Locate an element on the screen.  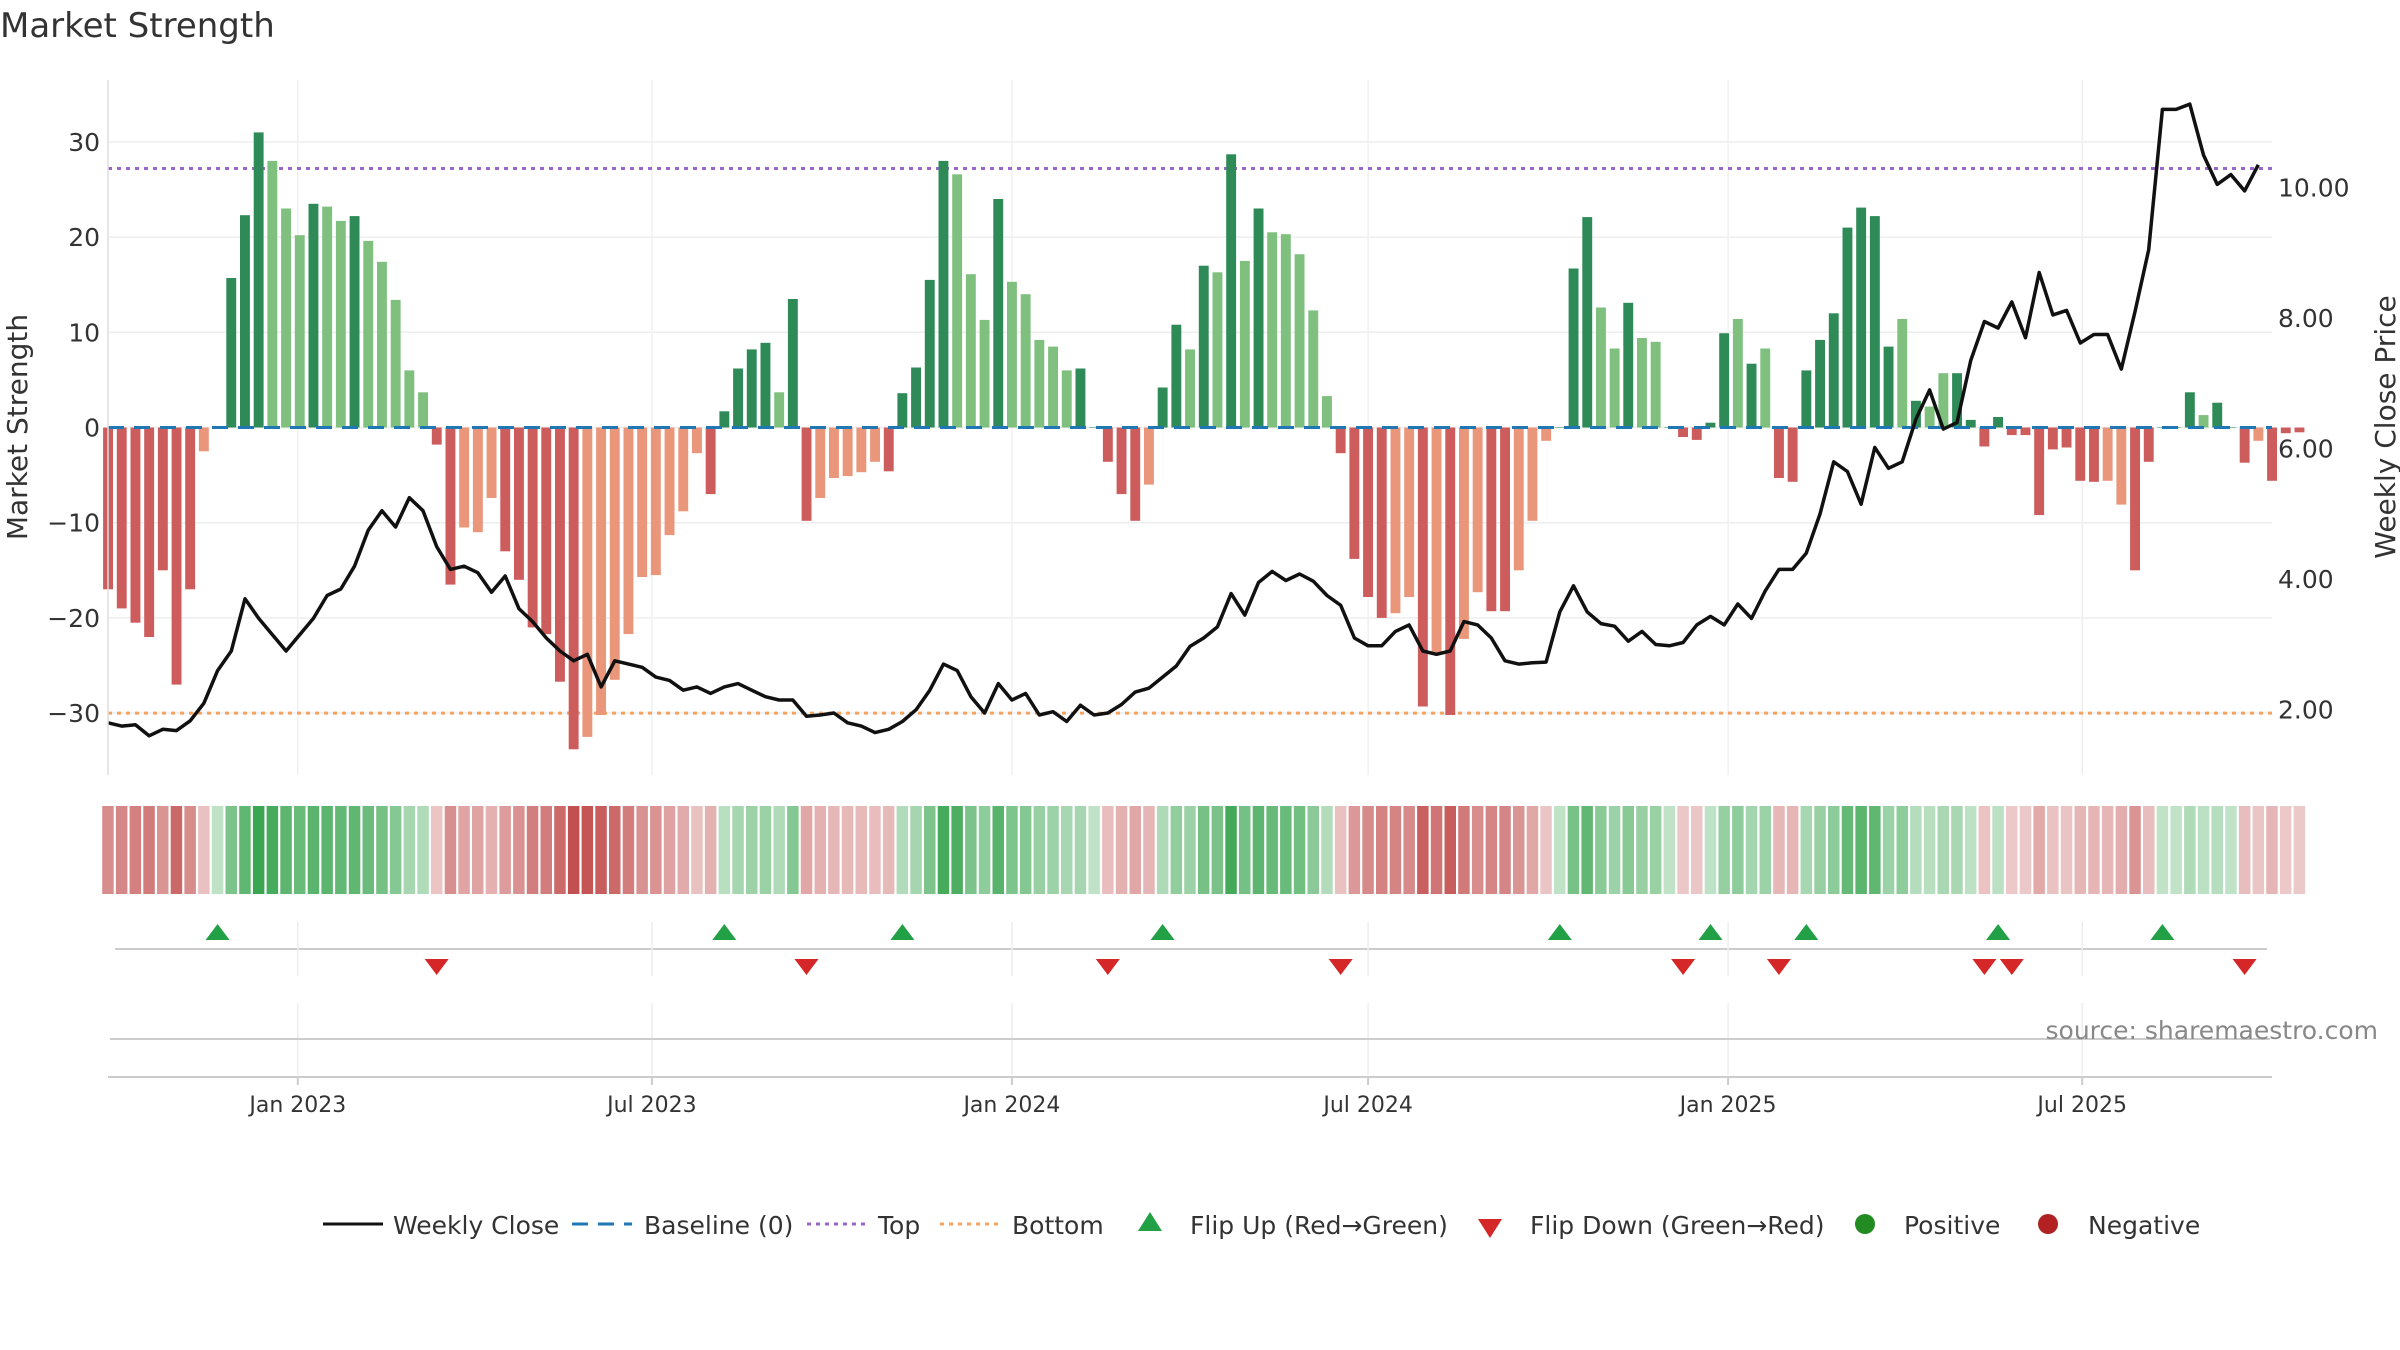
legend-baseline: Baseline (0) is located at coordinates (718, 1225).